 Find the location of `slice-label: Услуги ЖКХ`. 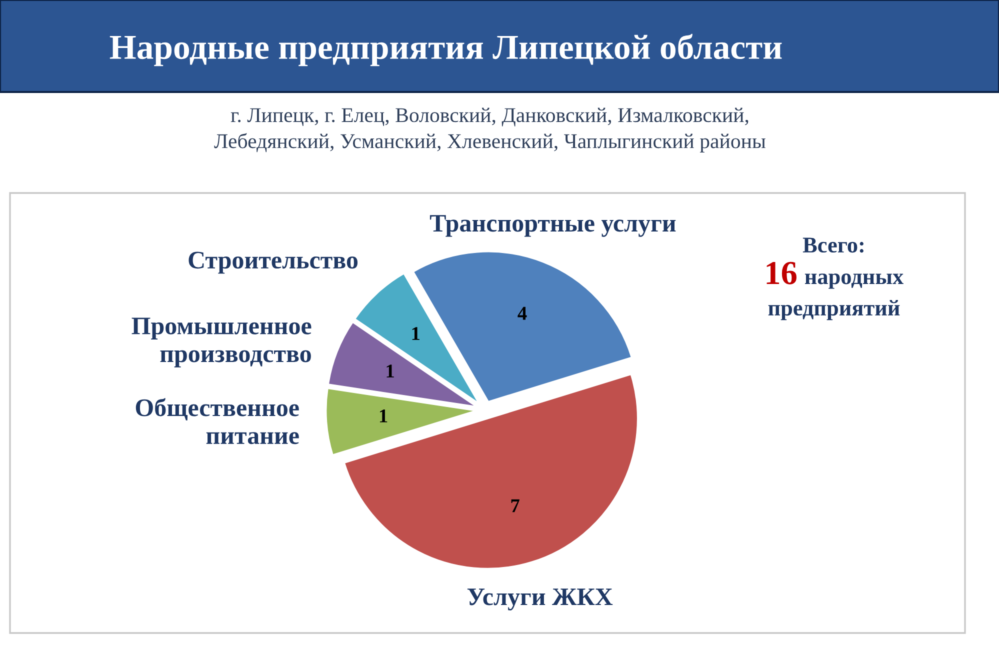

slice-label: Услуги ЖКХ is located at coordinates (540, 599).